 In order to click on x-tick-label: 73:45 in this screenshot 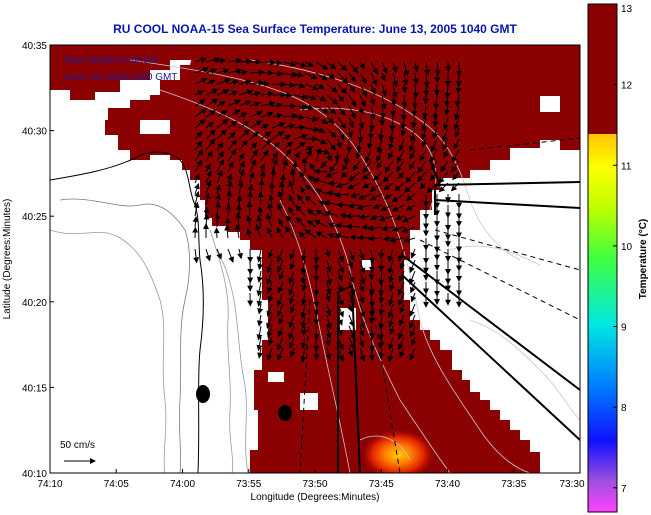, I will do `click(381, 484)`.